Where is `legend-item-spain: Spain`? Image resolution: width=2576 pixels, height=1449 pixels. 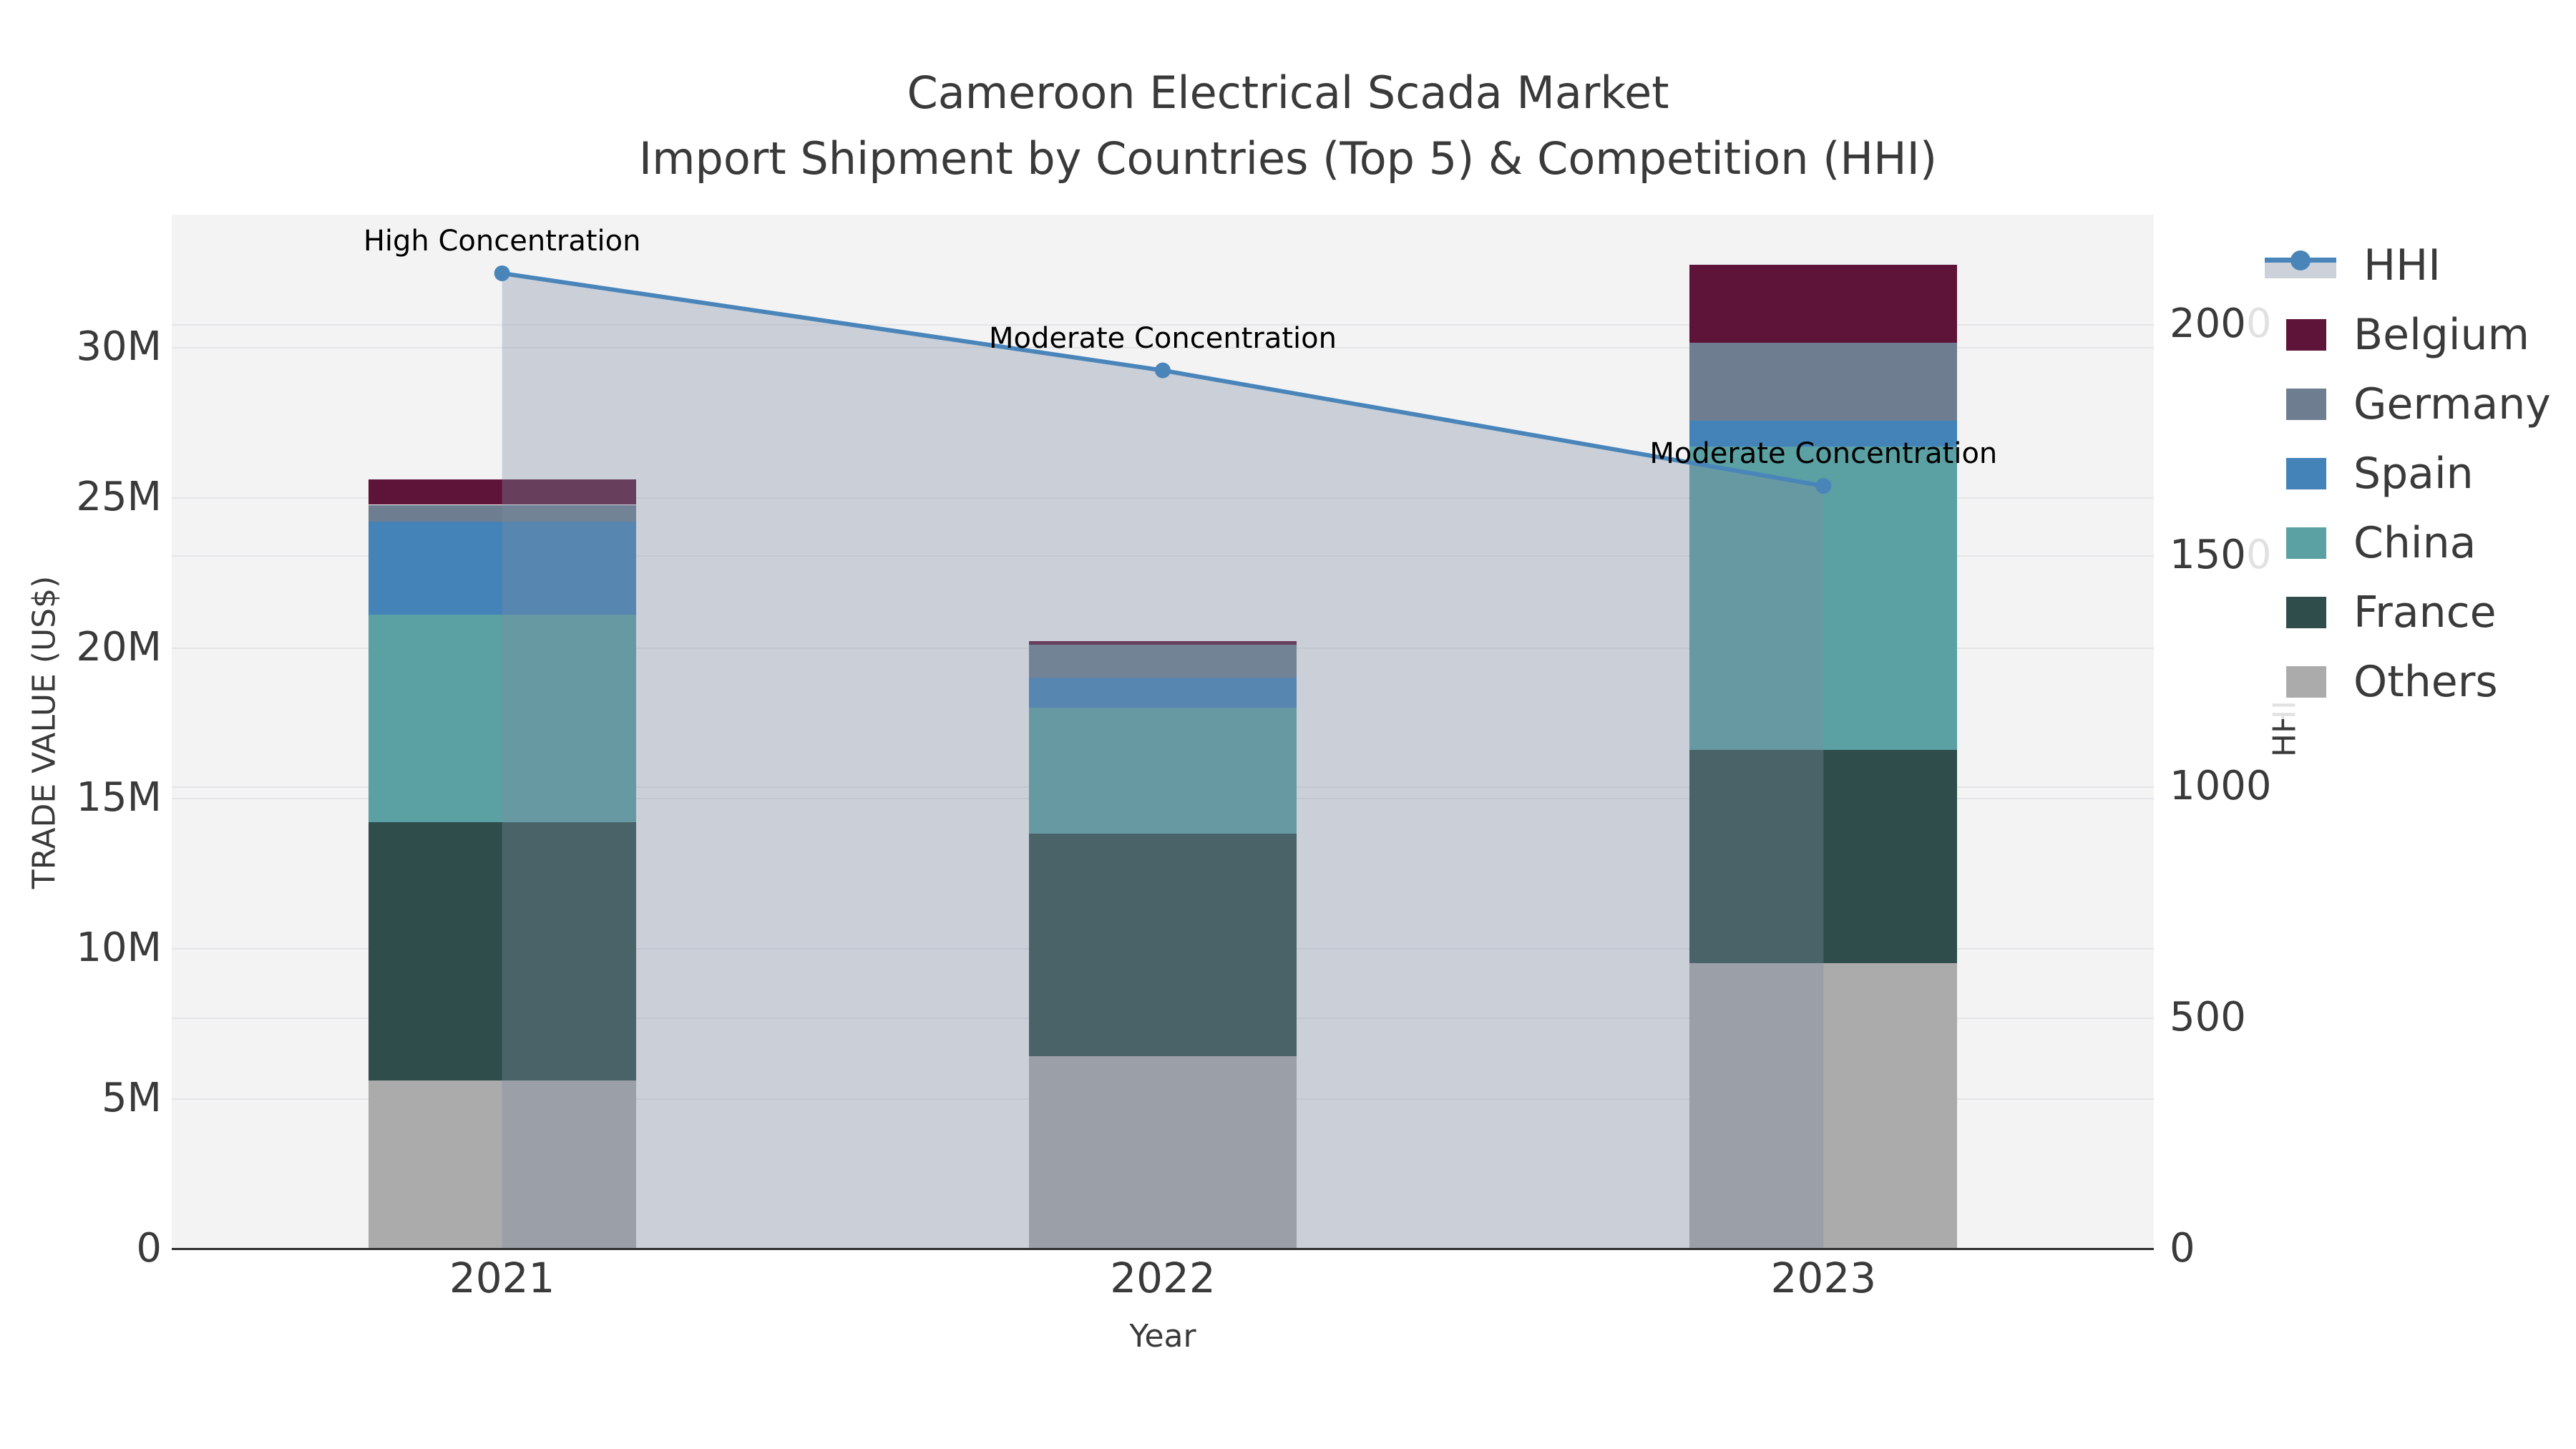
legend-item-spain: Spain is located at coordinates (2408, 473).